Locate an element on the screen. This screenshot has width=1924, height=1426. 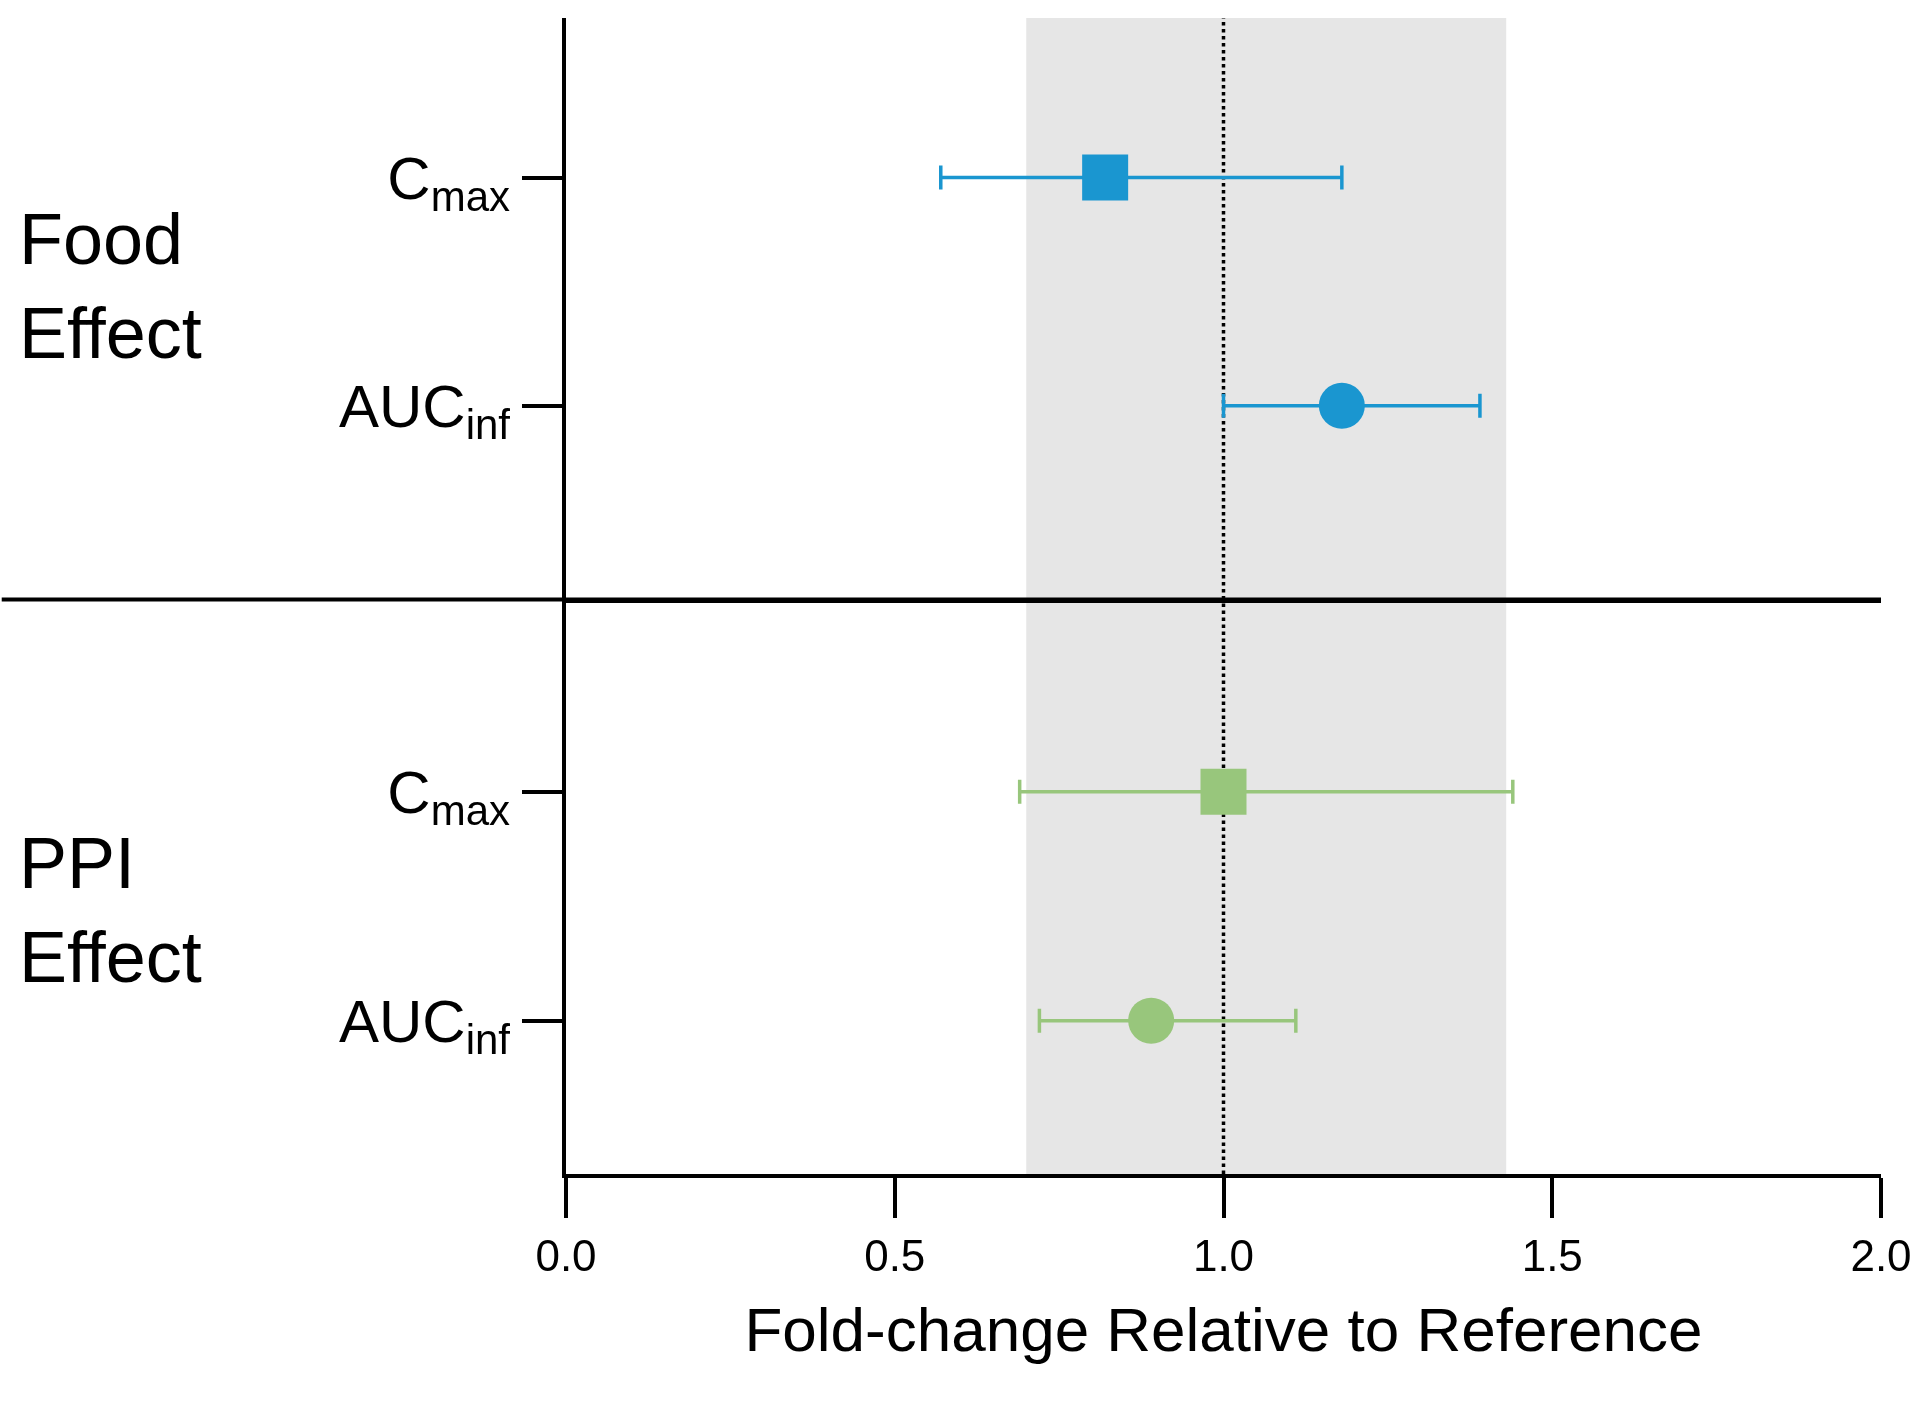
y-axis-title: PPI Effect is located at coordinates (110, 910).